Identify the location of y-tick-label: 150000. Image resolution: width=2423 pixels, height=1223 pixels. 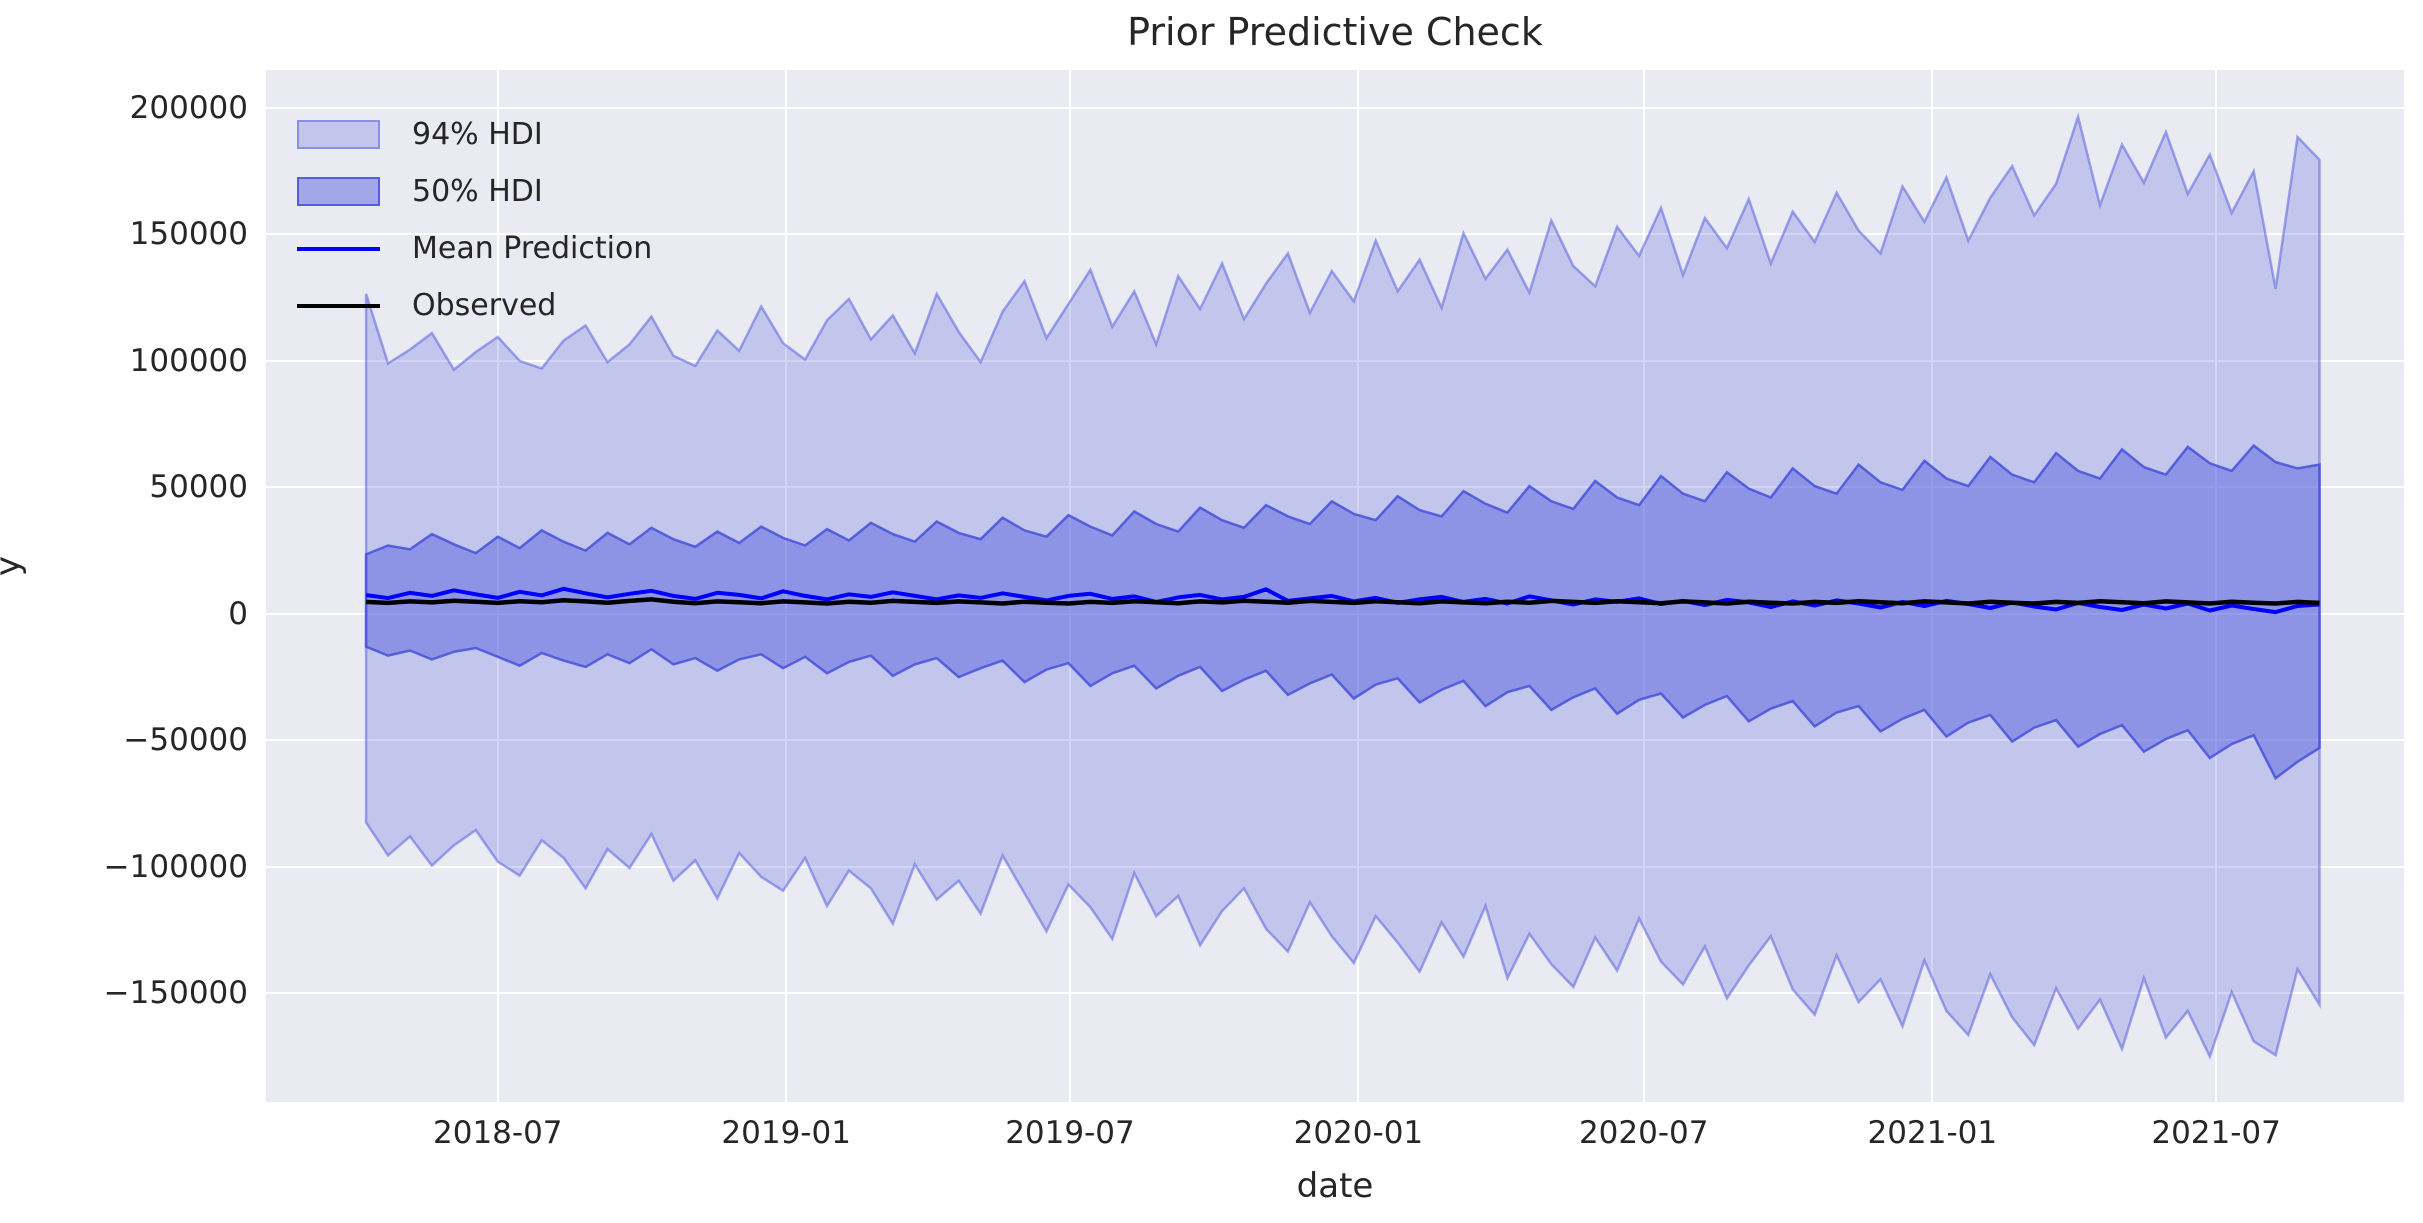
(188, 234).